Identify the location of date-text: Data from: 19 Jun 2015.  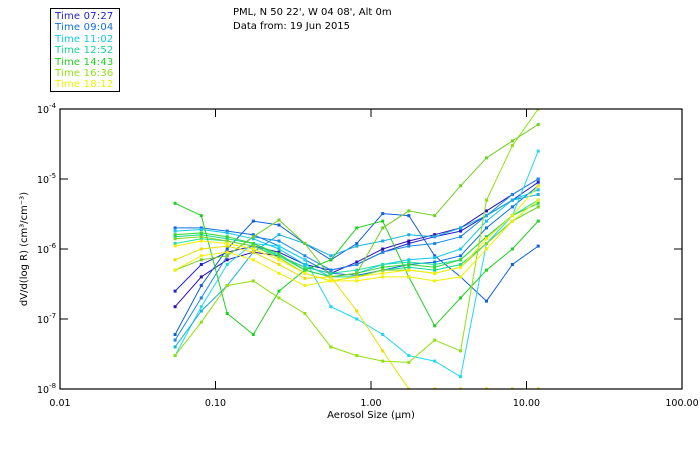
(292, 26).